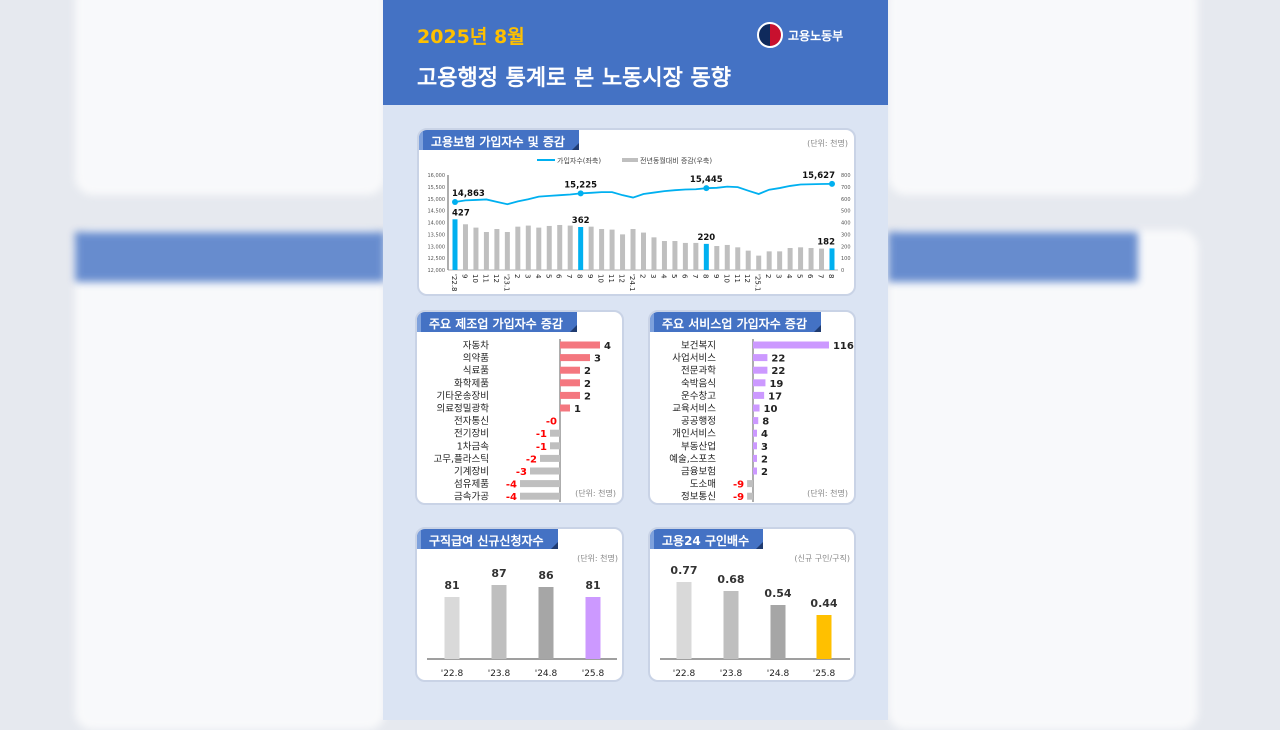  What do you see at coordinates (694, 358) in the screenshot?
I see `category-label: 사업서비스` at bounding box center [694, 358].